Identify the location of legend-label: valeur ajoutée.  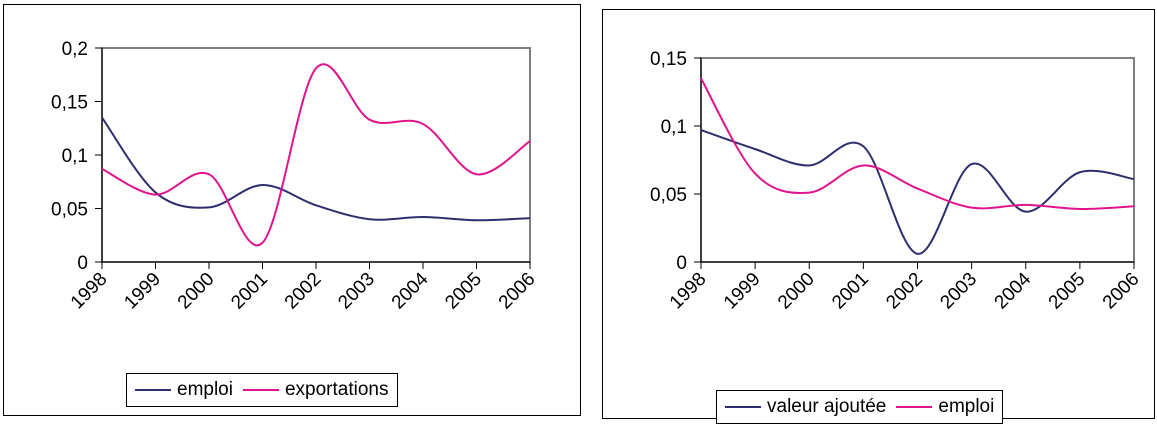
(827, 406).